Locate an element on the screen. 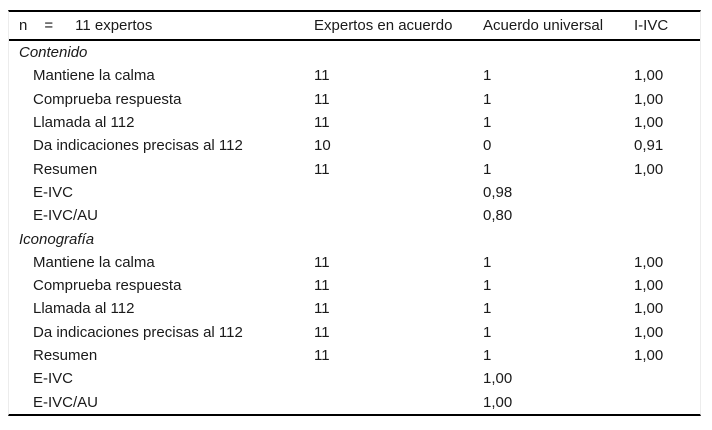 The width and height of the screenshot is (712, 430). section-title: Contenido is located at coordinates (53, 53).